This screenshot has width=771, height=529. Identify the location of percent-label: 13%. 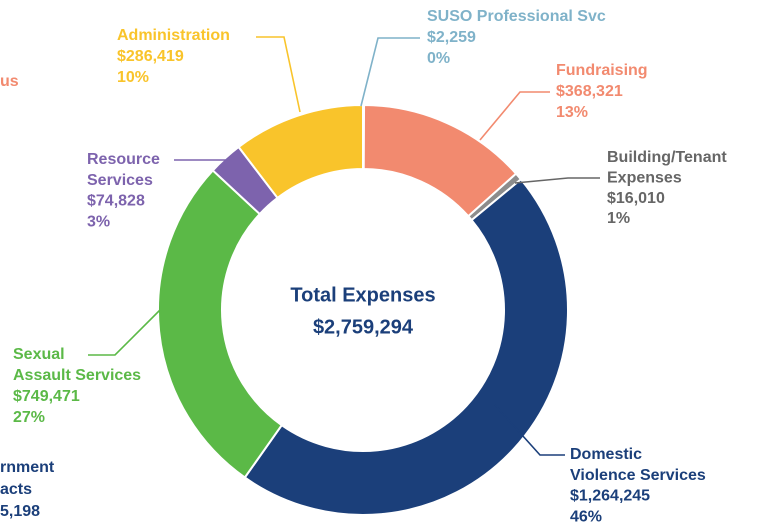
(572, 112).